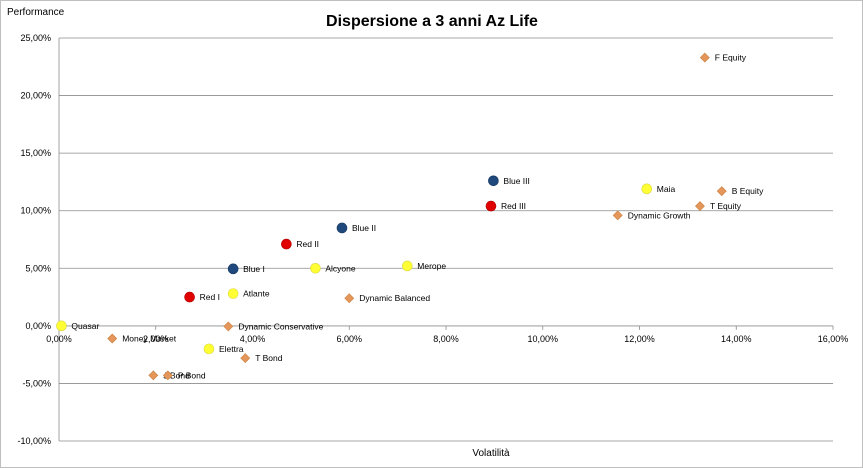  I want to click on point-label: Merope, so click(431, 266).